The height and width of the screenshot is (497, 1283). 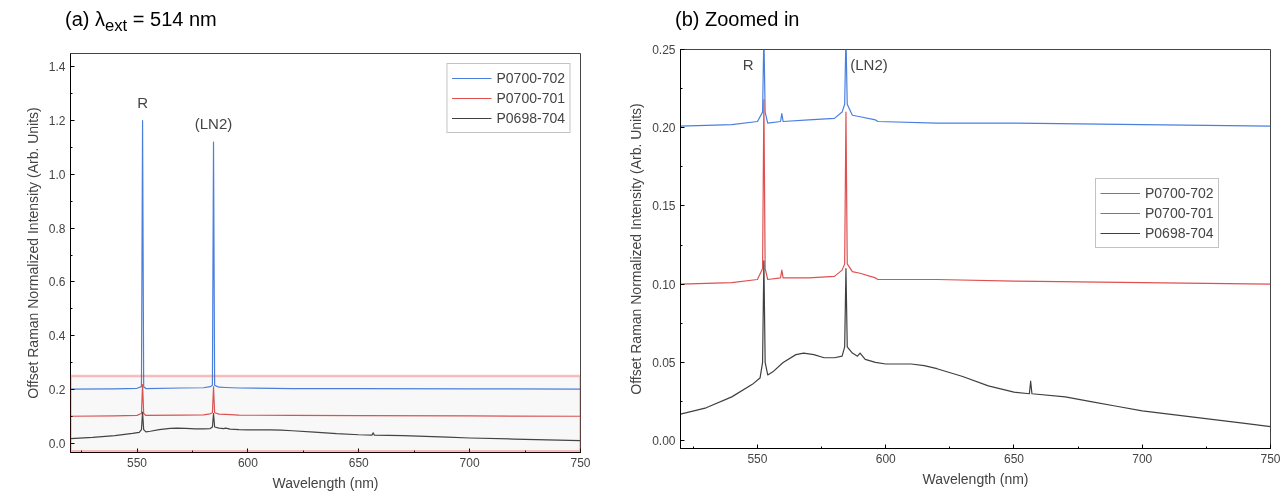 I want to click on chart-title: (a) λ$_{ext}$ = 514 nm, so click(x=141, y=22).